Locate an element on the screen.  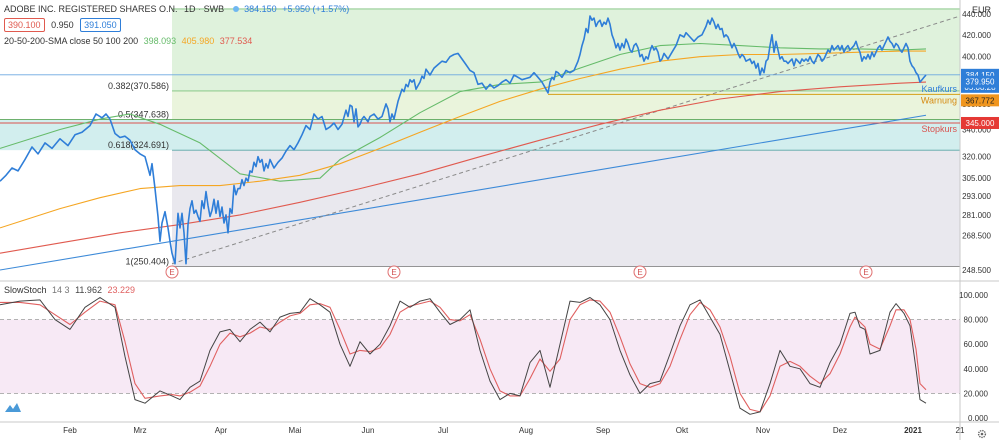
time-tick-label: Sep is located at coordinates (603, 430).